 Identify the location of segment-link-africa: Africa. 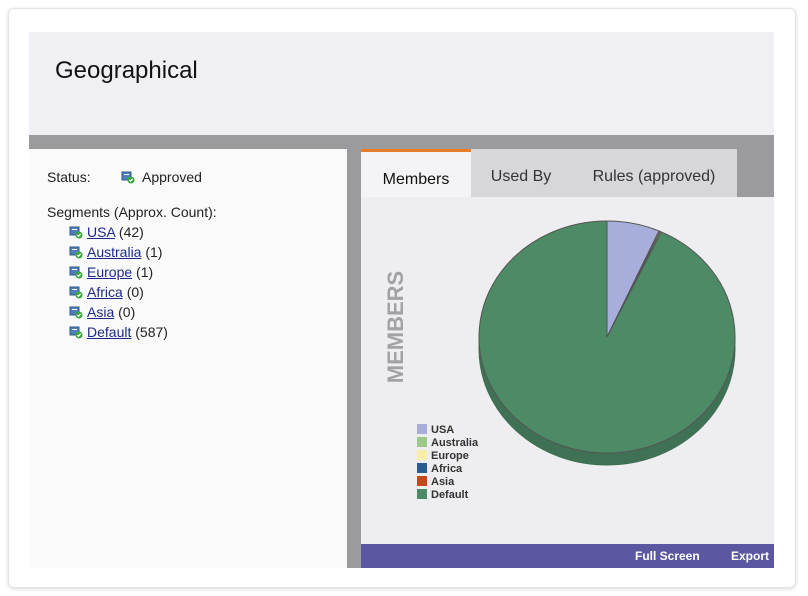
(105, 292).